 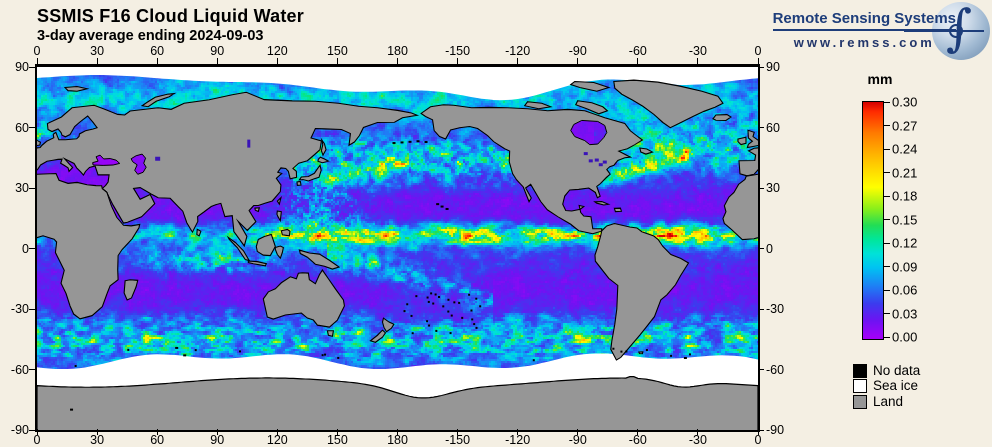 I want to click on colorbar-tick-label: 0.06, so click(x=905, y=290).